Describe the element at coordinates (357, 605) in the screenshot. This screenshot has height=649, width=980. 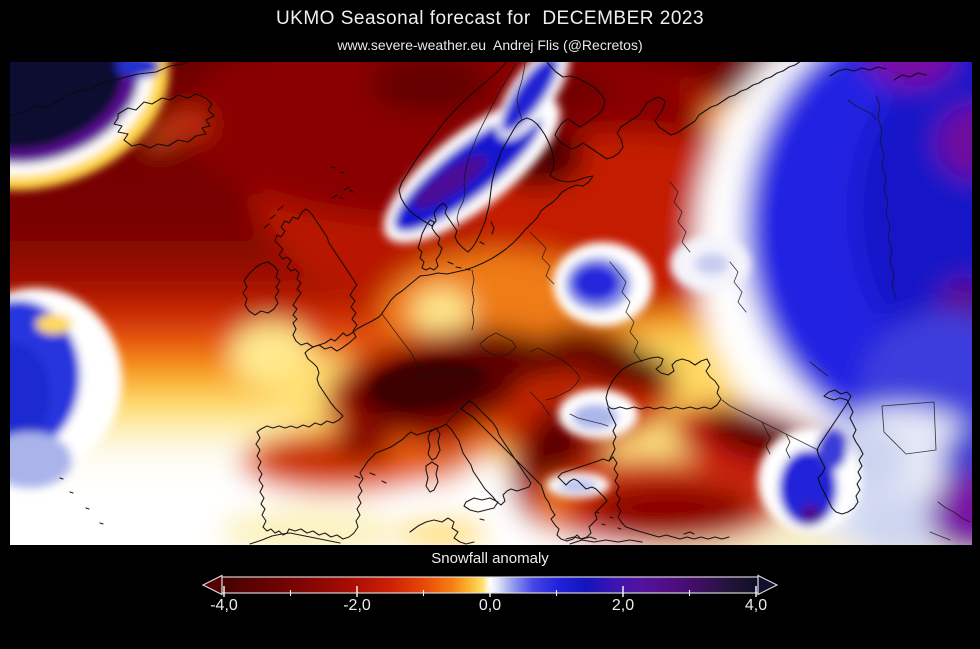
I see `colorbar-tick-label: -2,0` at that location.